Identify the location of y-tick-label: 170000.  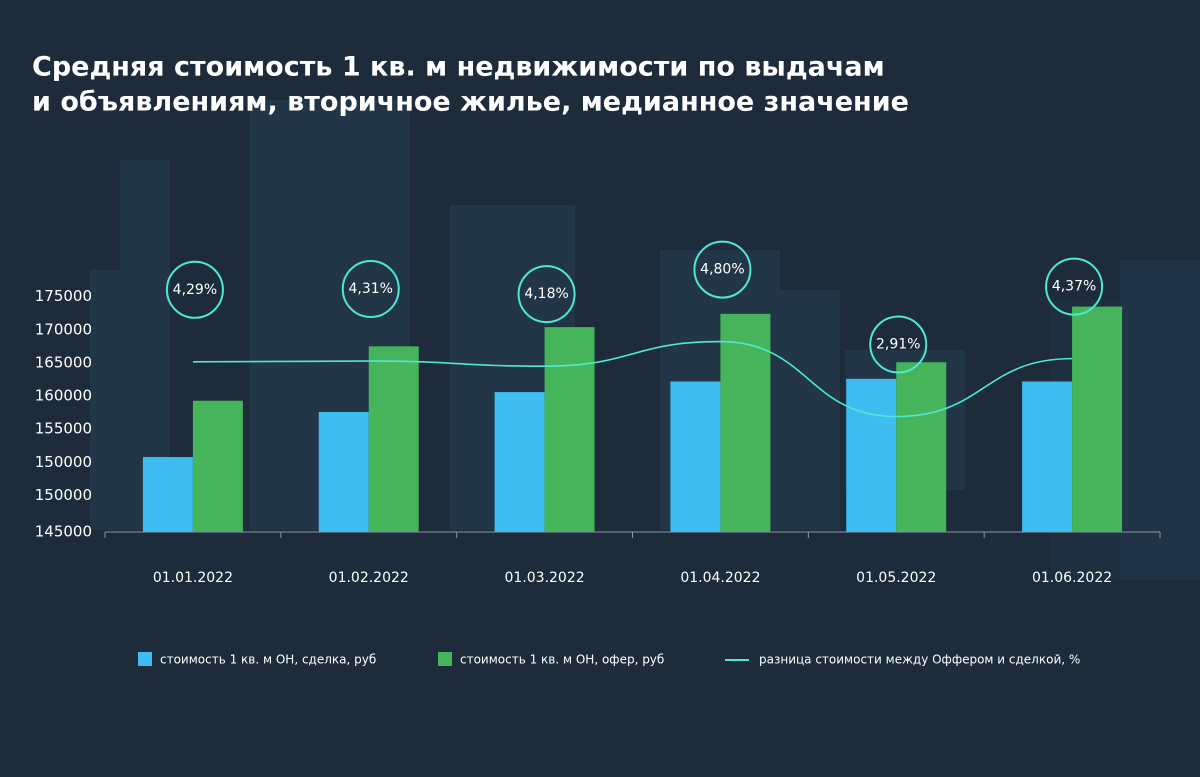
(63, 329).